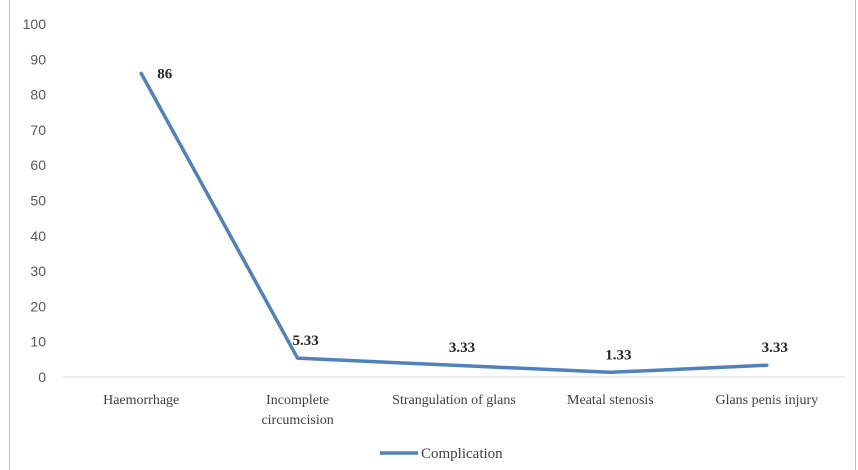 The height and width of the screenshot is (470, 858). I want to click on y-tick-label: 90, so click(38, 59).